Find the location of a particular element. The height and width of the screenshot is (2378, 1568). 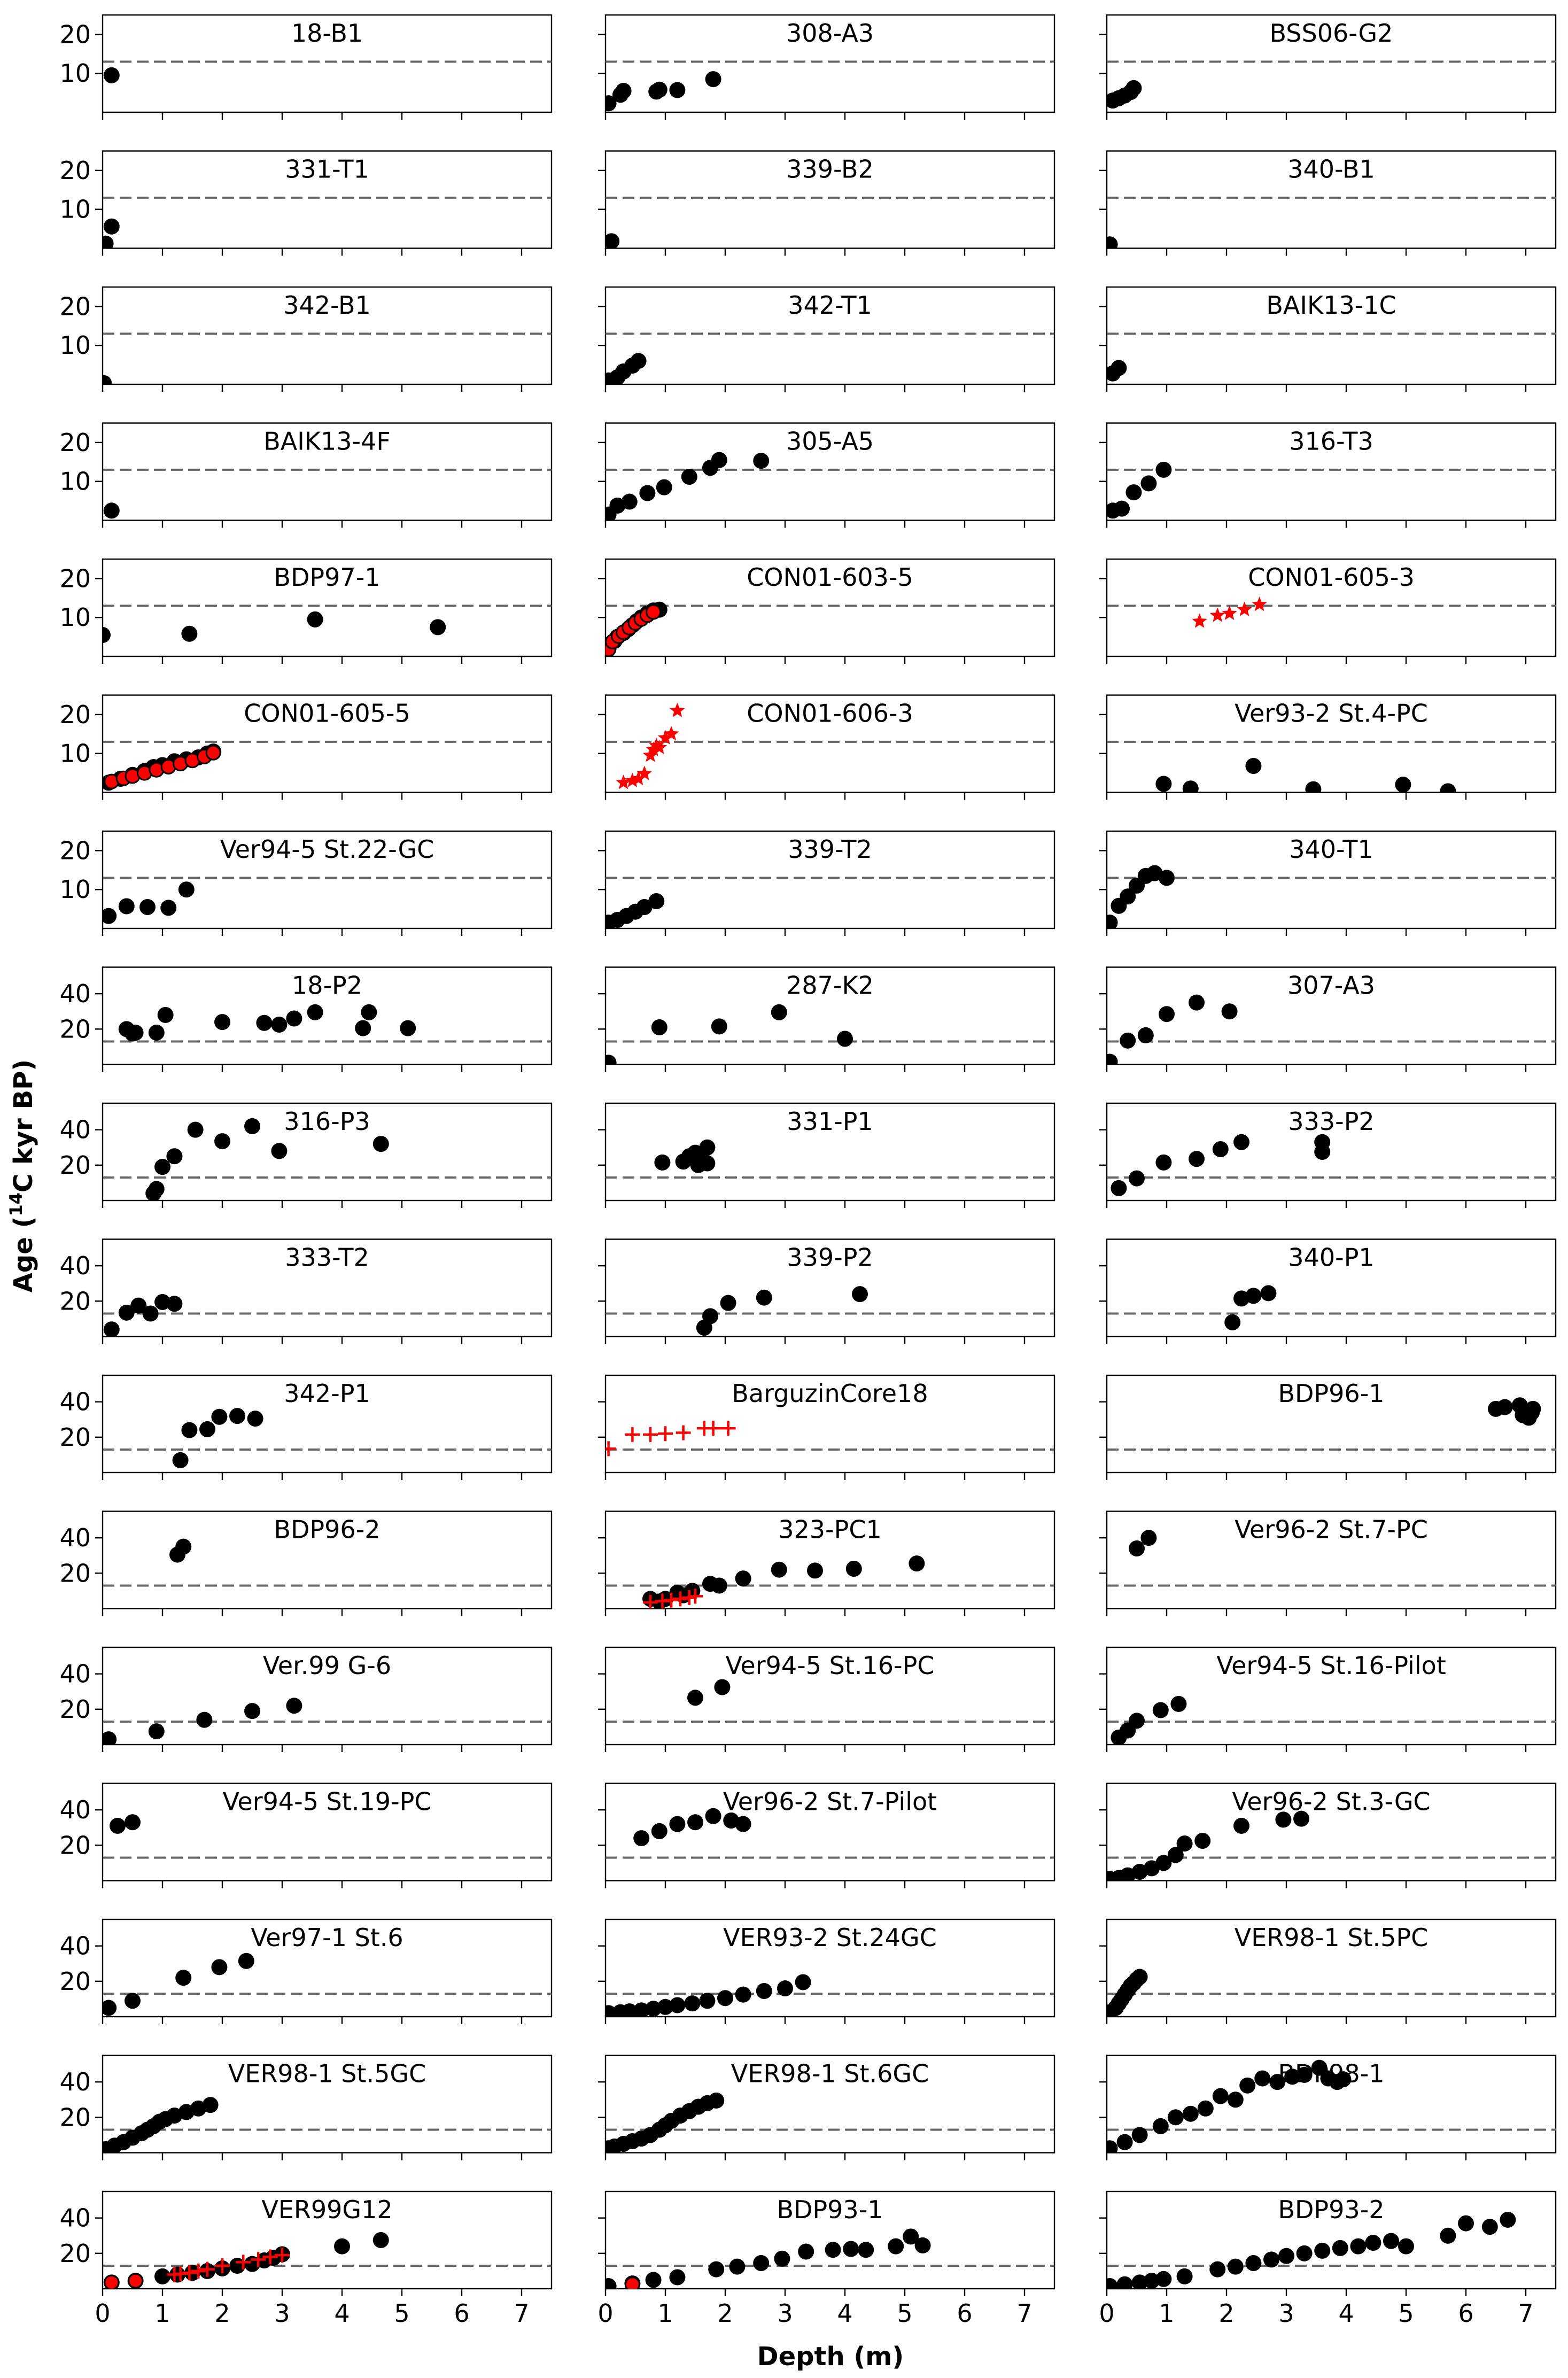

panel: 10 20 342-B1 is located at coordinates (306, 339).